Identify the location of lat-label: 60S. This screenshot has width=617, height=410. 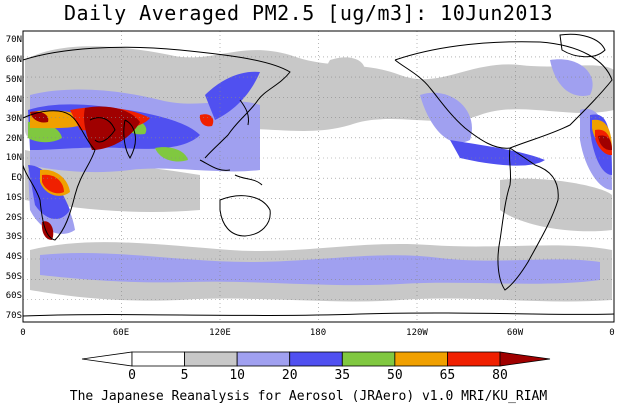
(13, 296).